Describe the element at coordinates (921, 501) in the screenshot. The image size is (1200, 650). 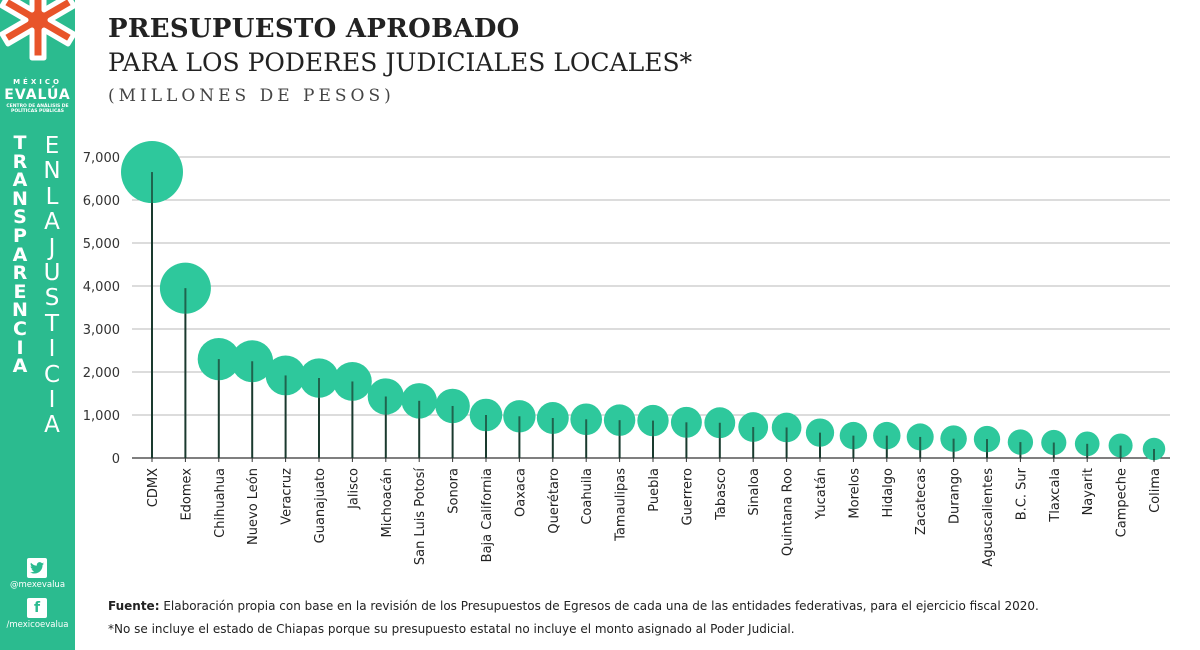
I see `x-tick-label: Zacatecas` at that location.